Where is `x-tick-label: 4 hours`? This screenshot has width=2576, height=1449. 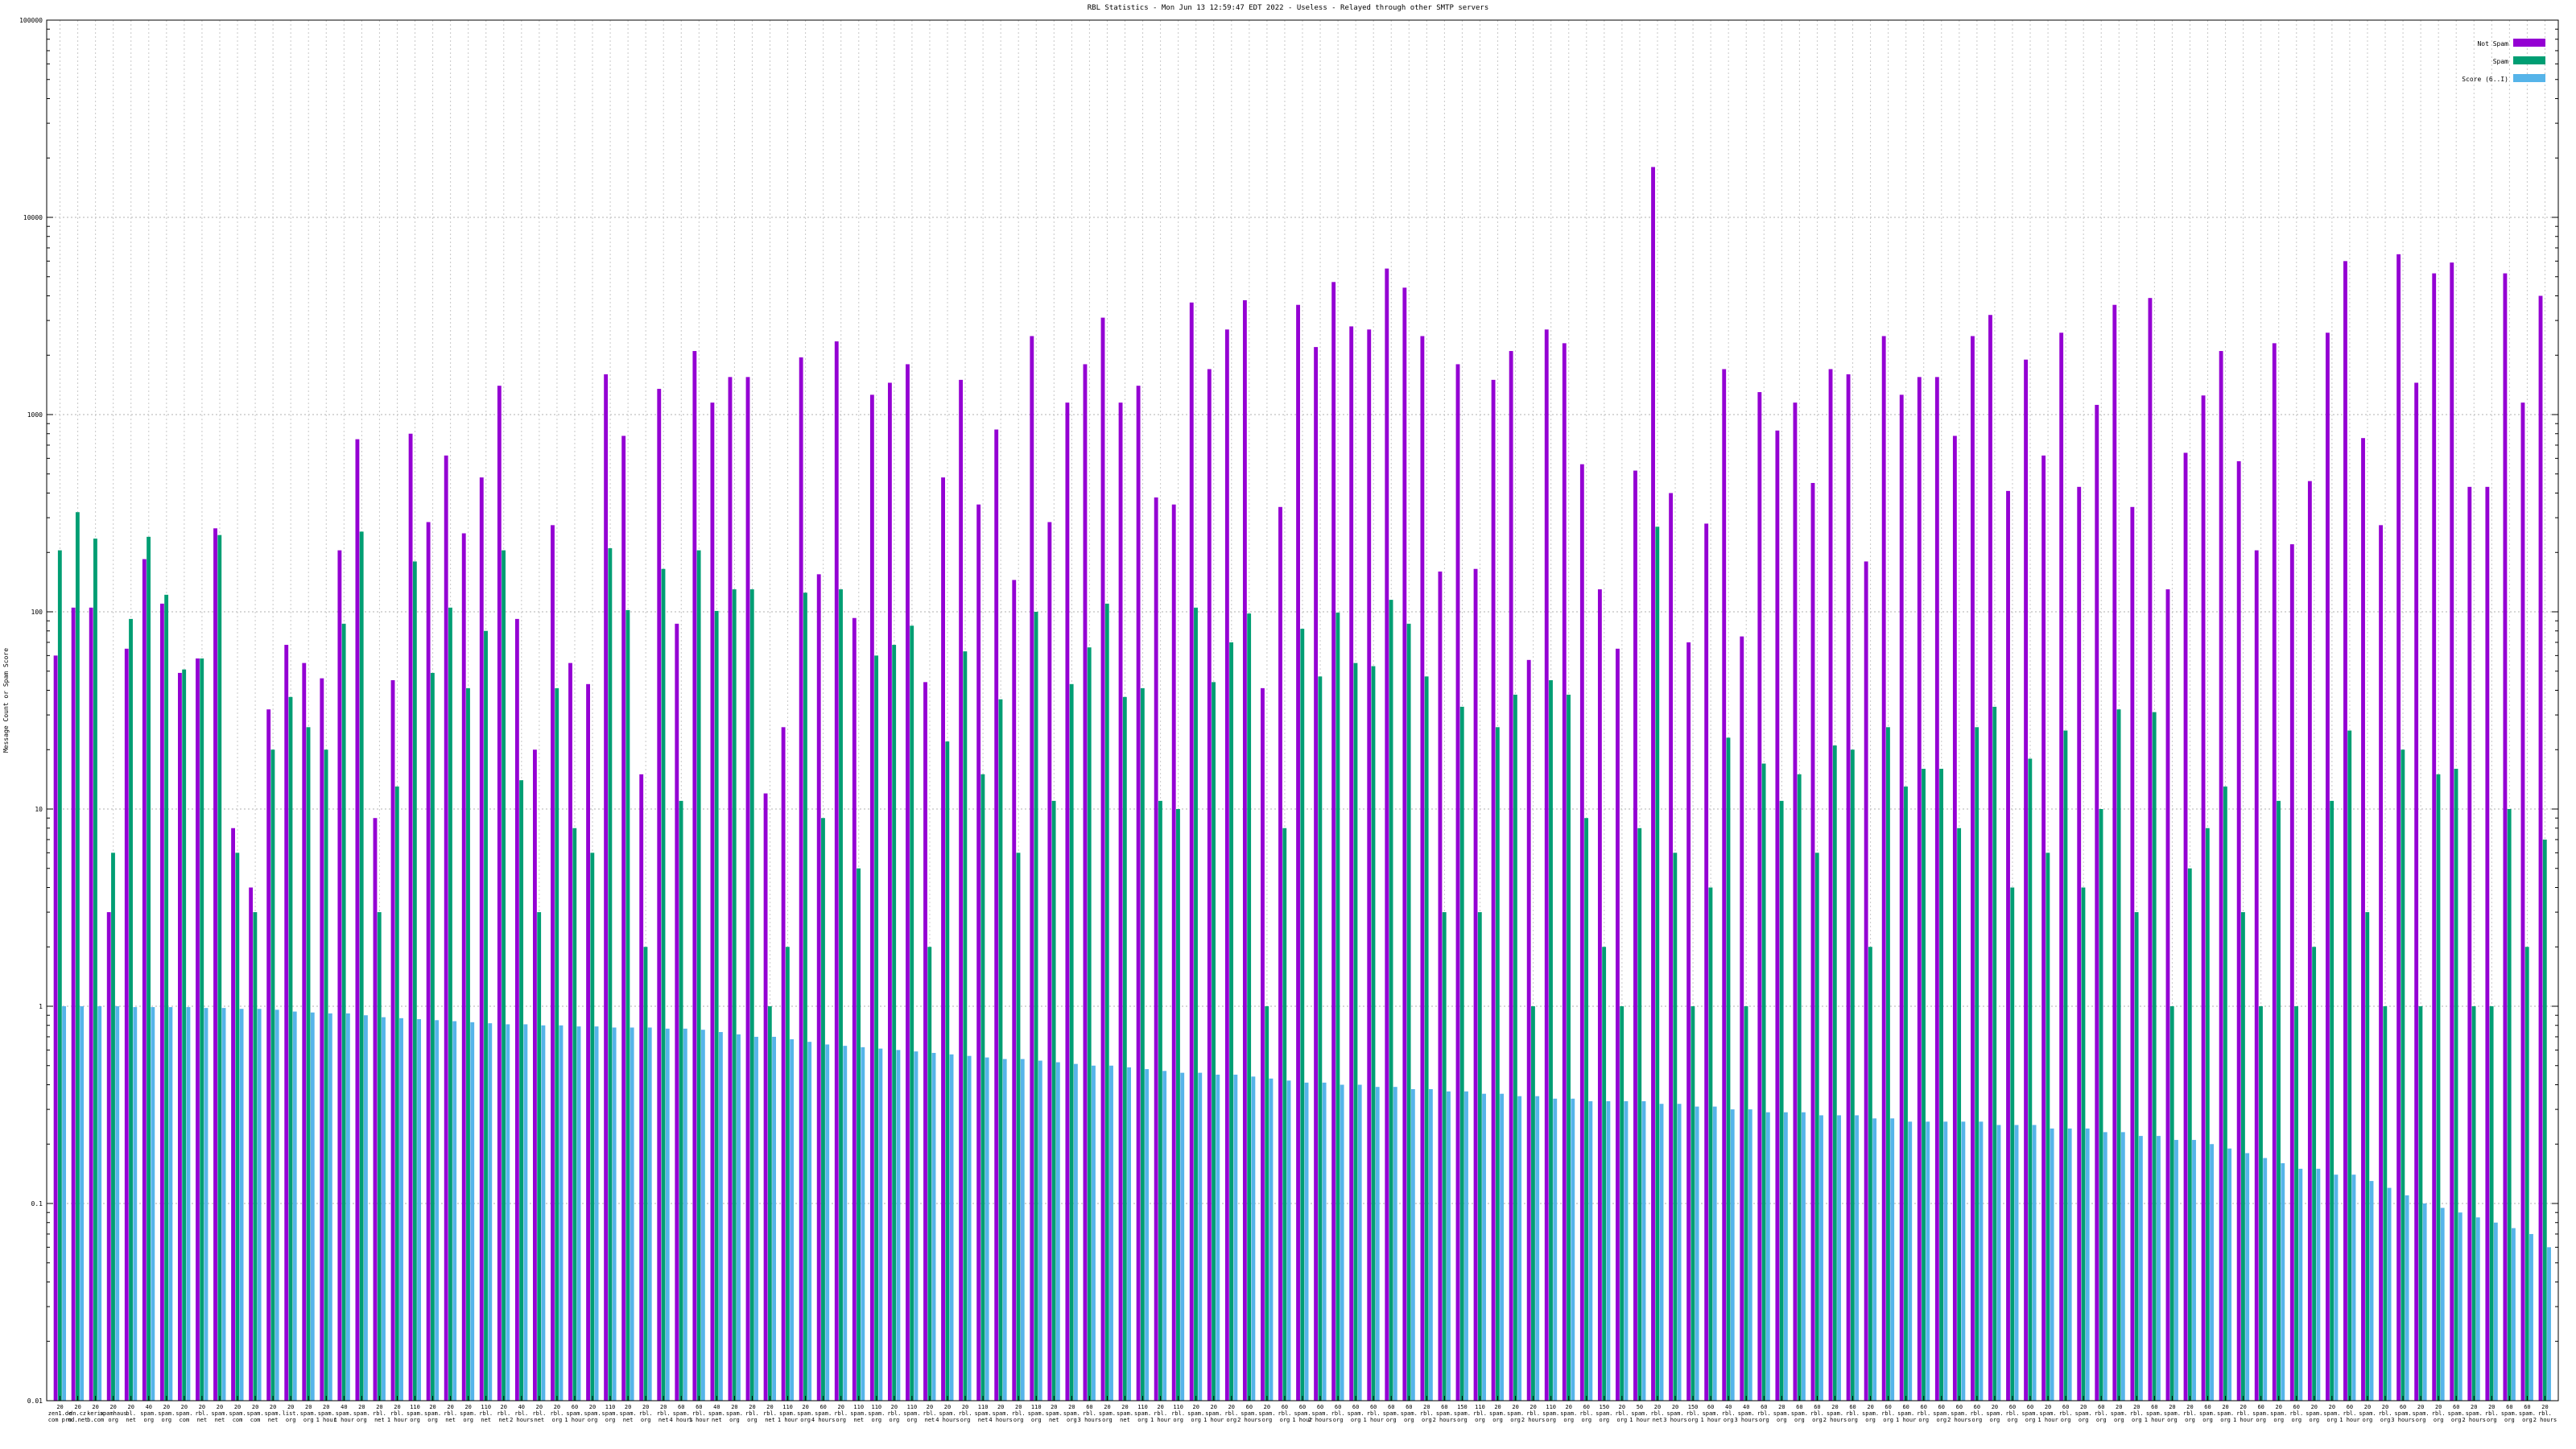
x-tick-label: 4 hours is located at coordinates (682, 1420).